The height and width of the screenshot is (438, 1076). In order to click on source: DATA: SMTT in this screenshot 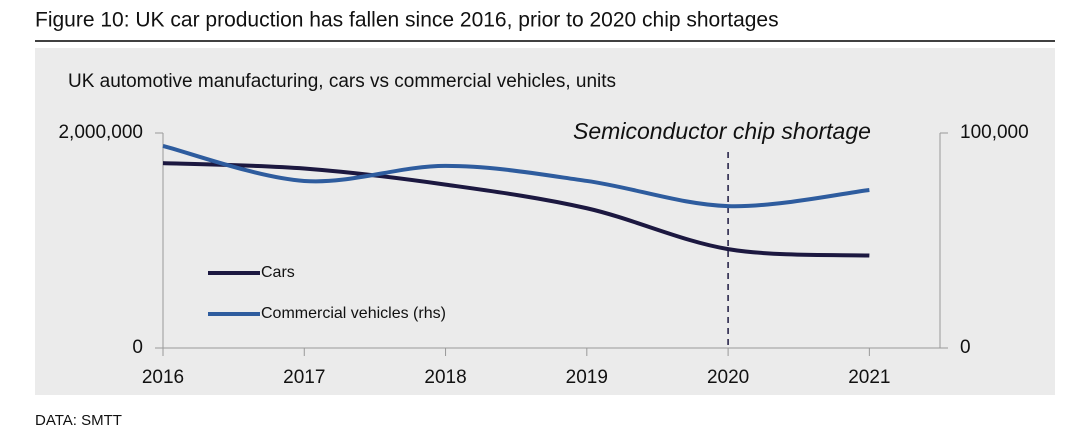, I will do `click(78, 420)`.